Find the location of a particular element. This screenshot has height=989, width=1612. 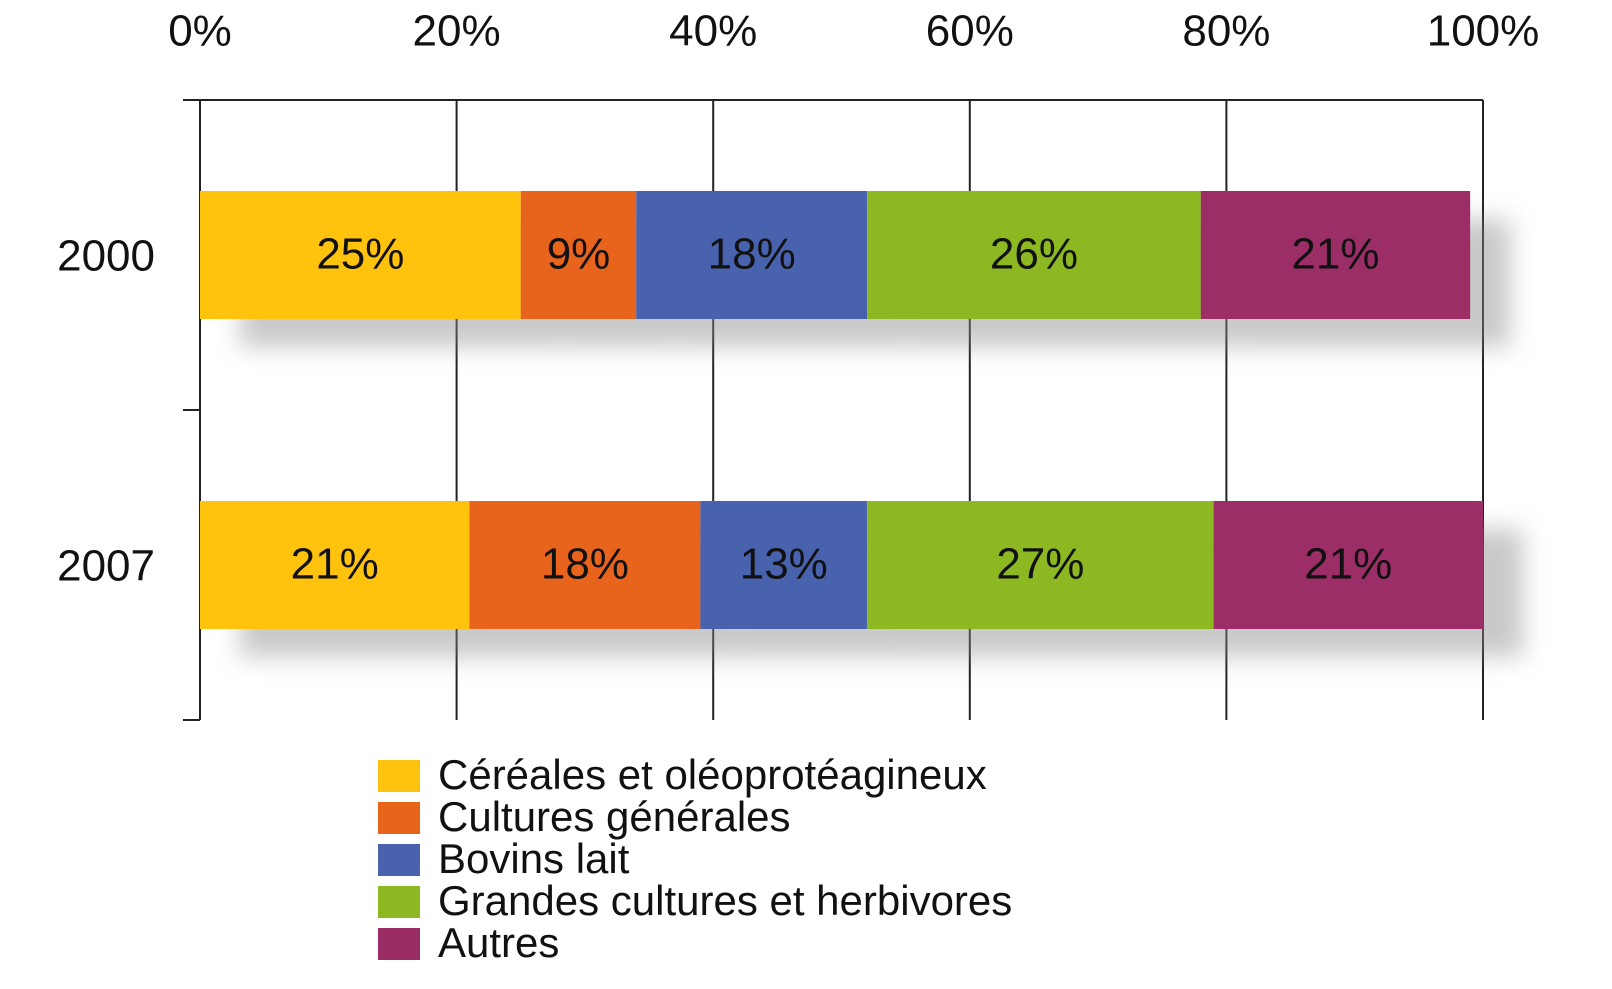

legend-label: Cultures générales is located at coordinates (614, 816).